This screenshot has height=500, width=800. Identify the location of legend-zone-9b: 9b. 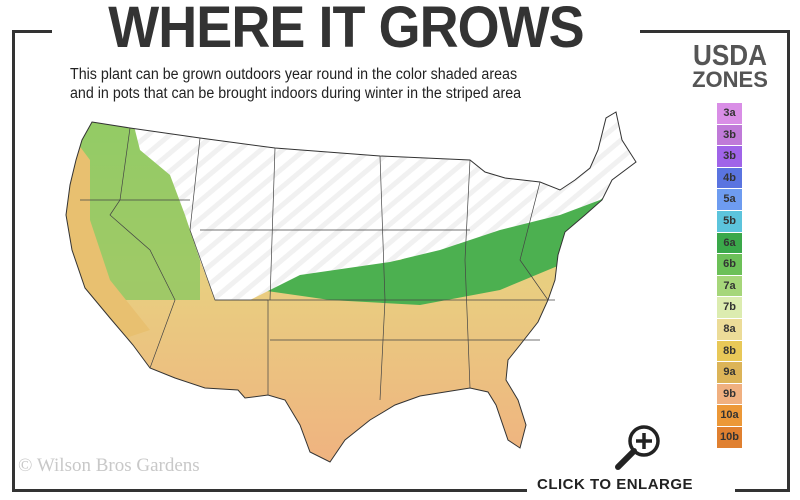
(729, 394).